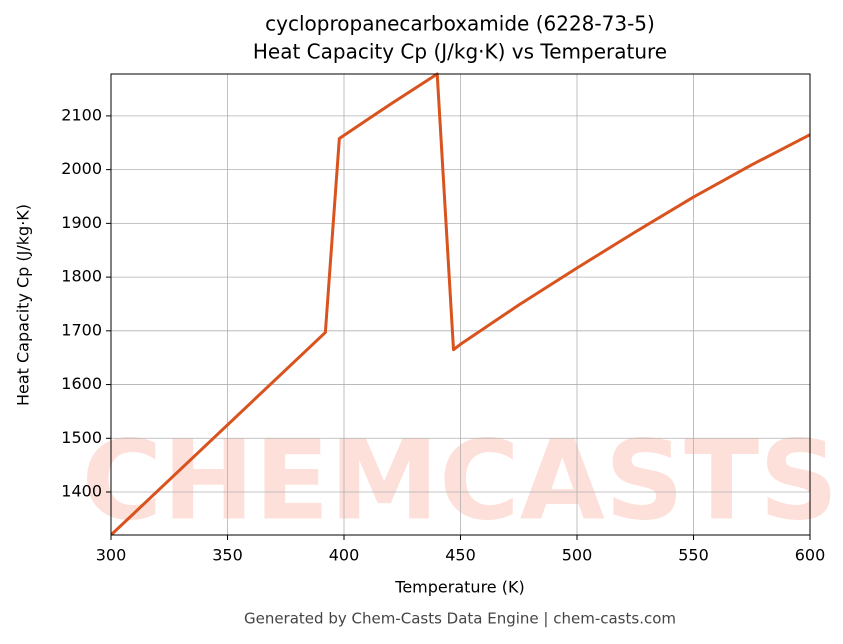 The height and width of the screenshot is (644, 843). I want to click on x-tick-label: 300, so click(111, 555).